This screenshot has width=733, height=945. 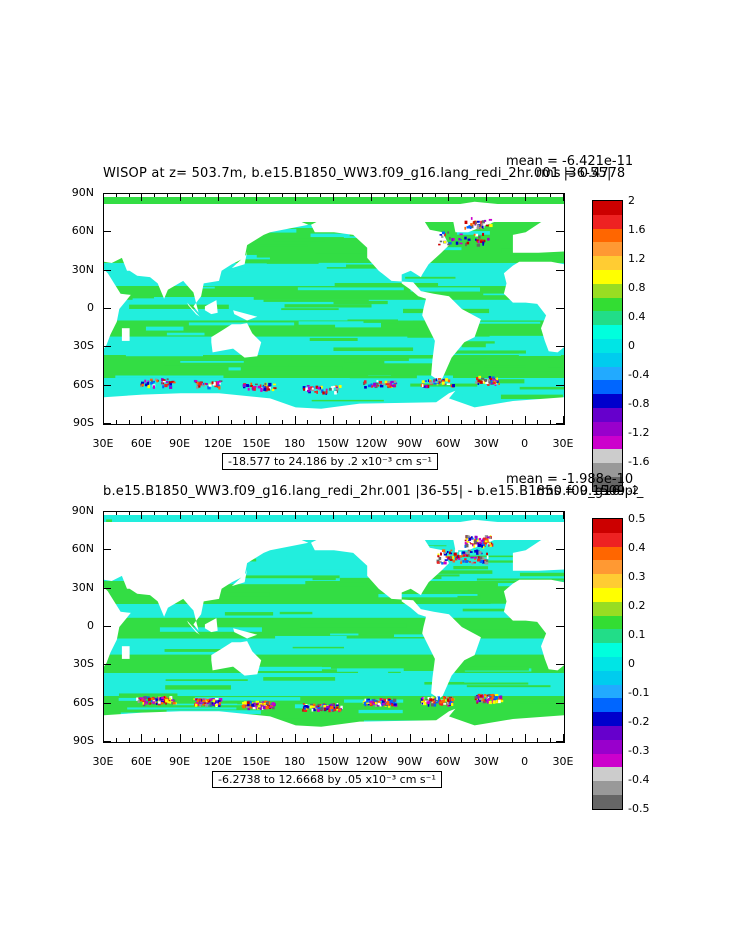 I want to click on x-tick-label: 30W, so click(x=486, y=761).